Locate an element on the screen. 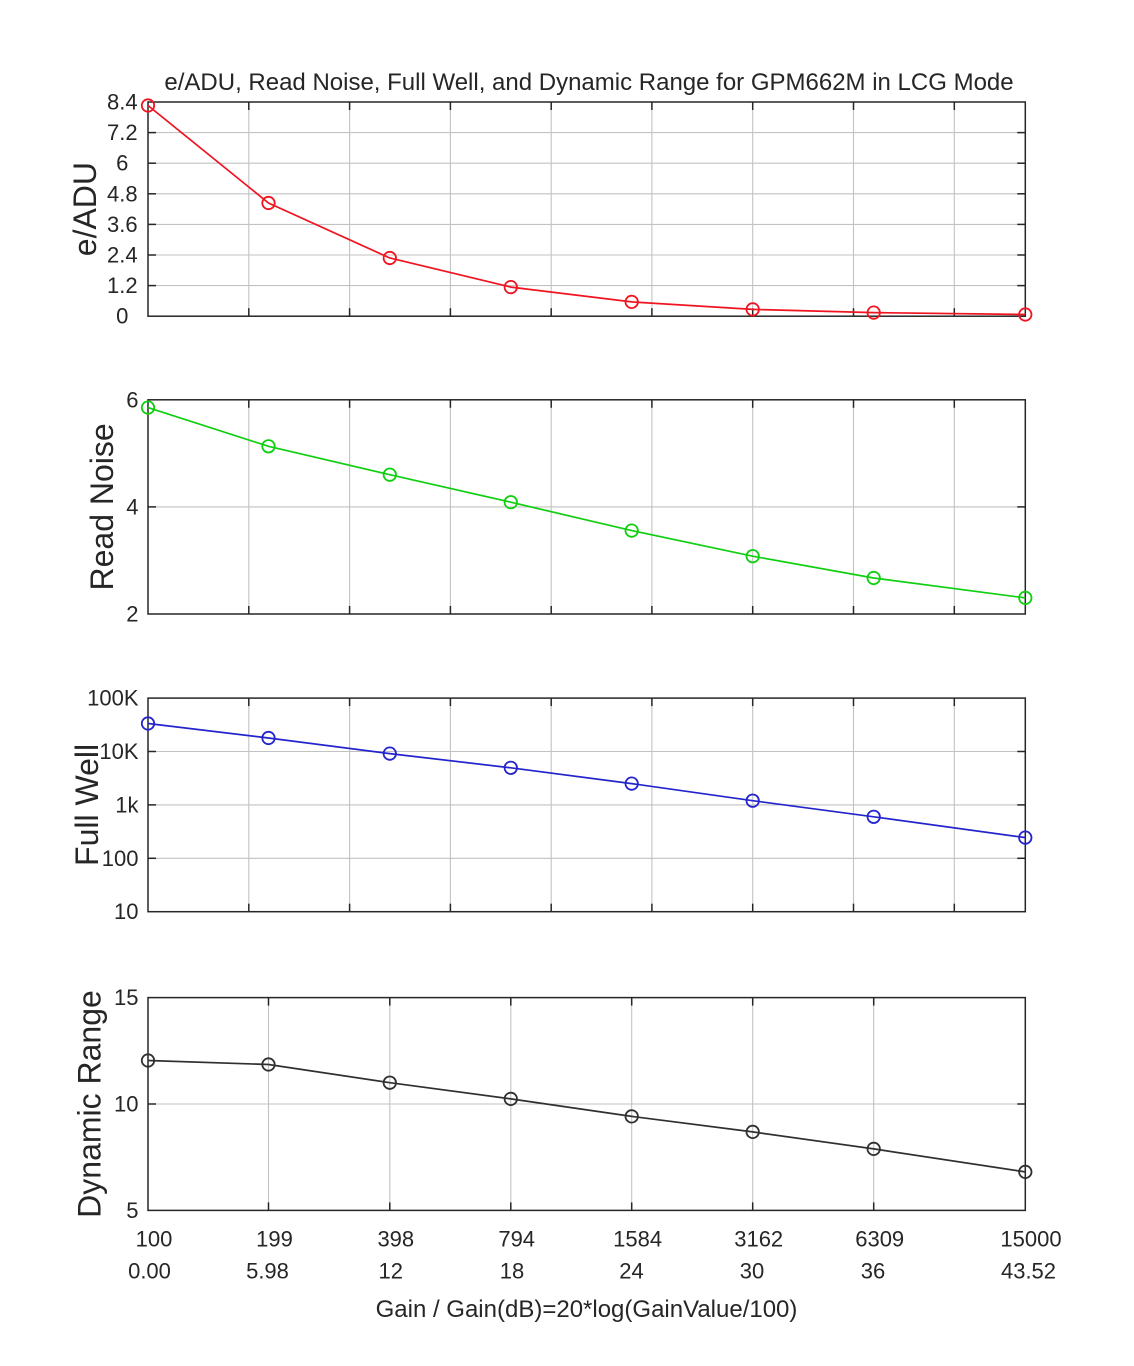  svg-text: 36 is located at coordinates (873, 1271).